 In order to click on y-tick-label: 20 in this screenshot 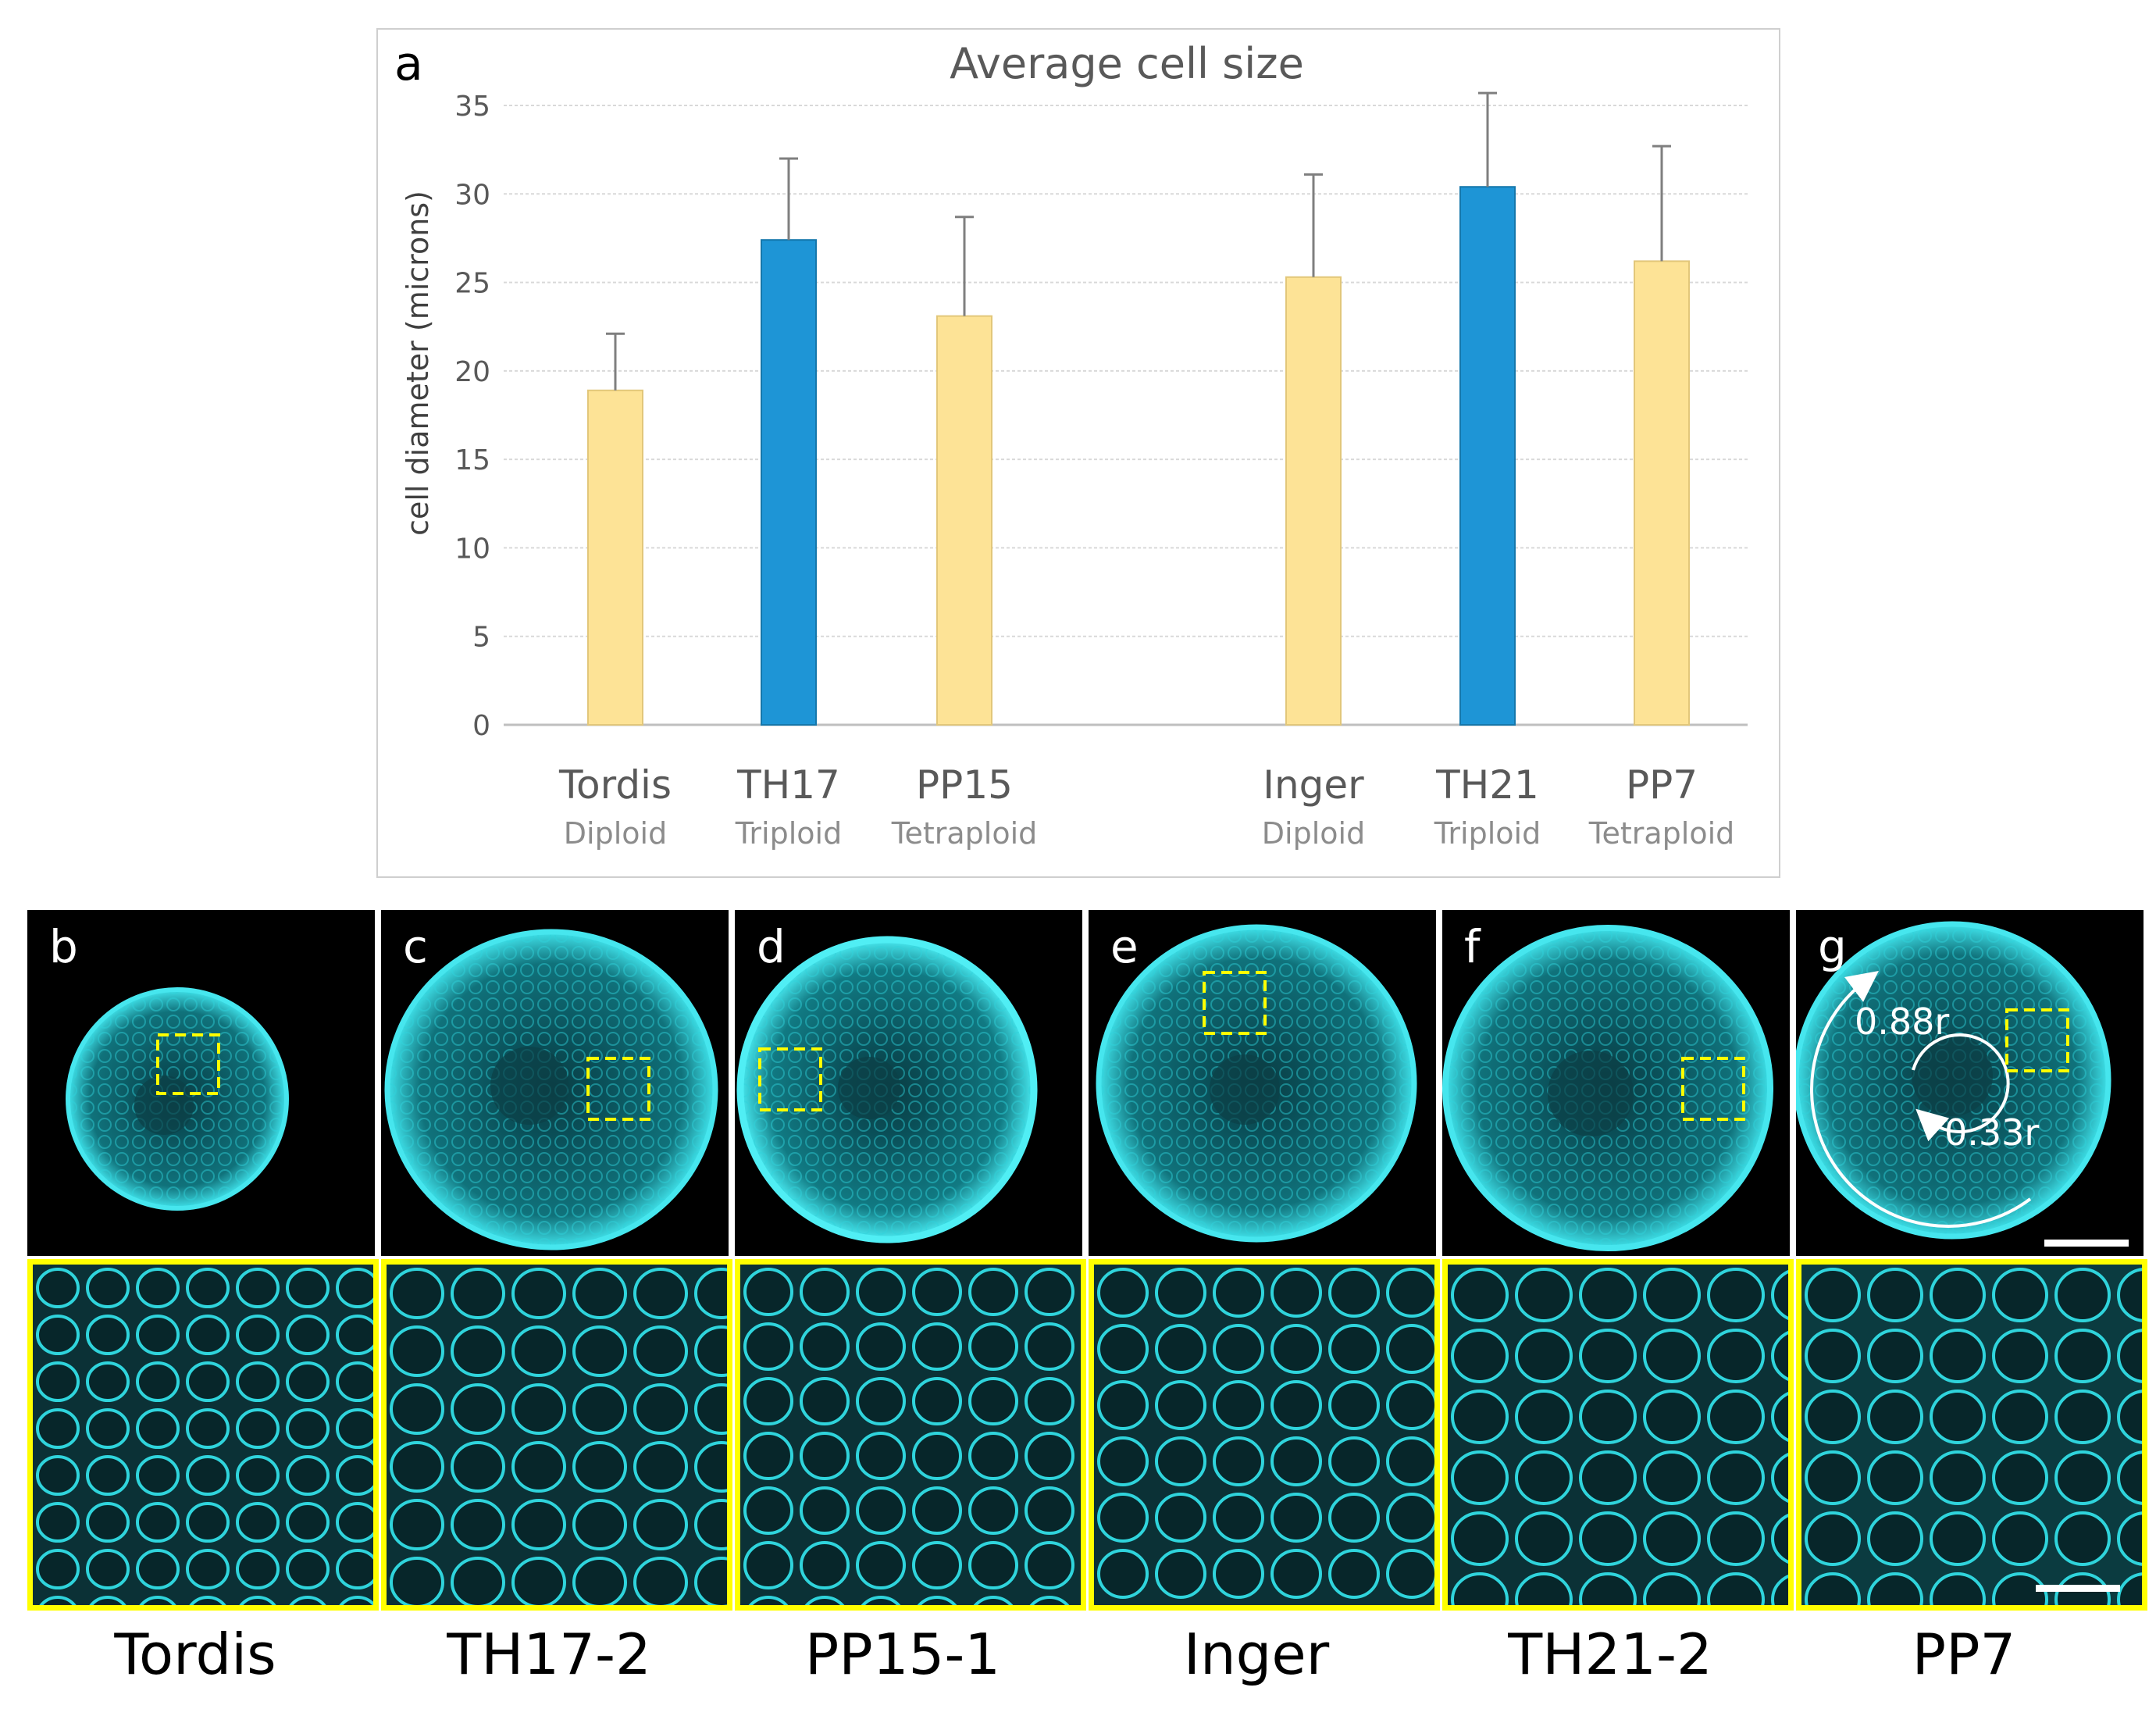, I will do `click(472, 372)`.